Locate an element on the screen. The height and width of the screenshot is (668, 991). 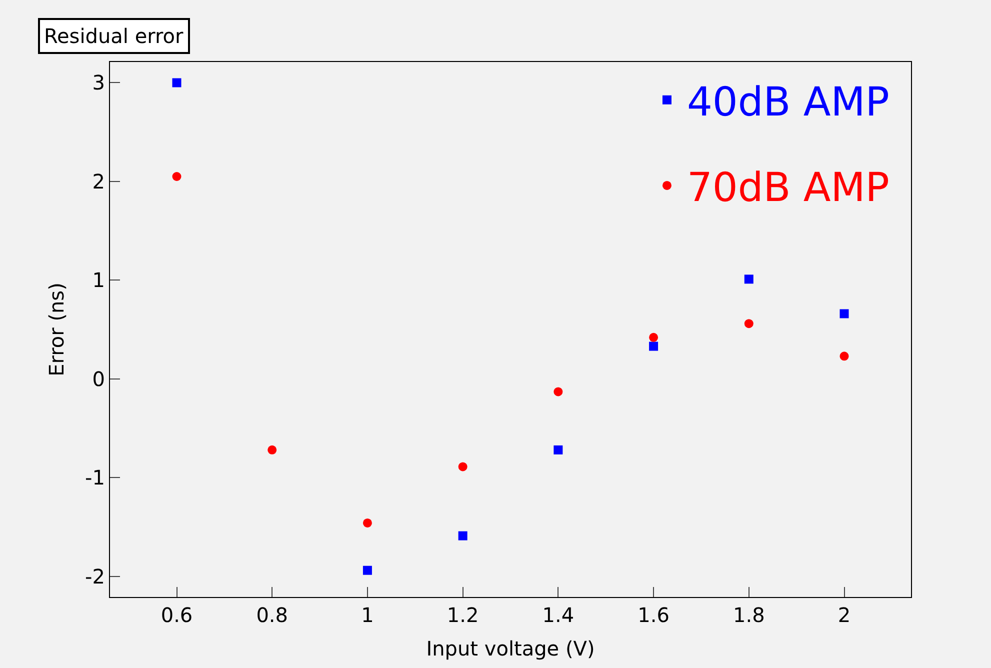
x-tick-label: 2 is located at coordinates (844, 615).